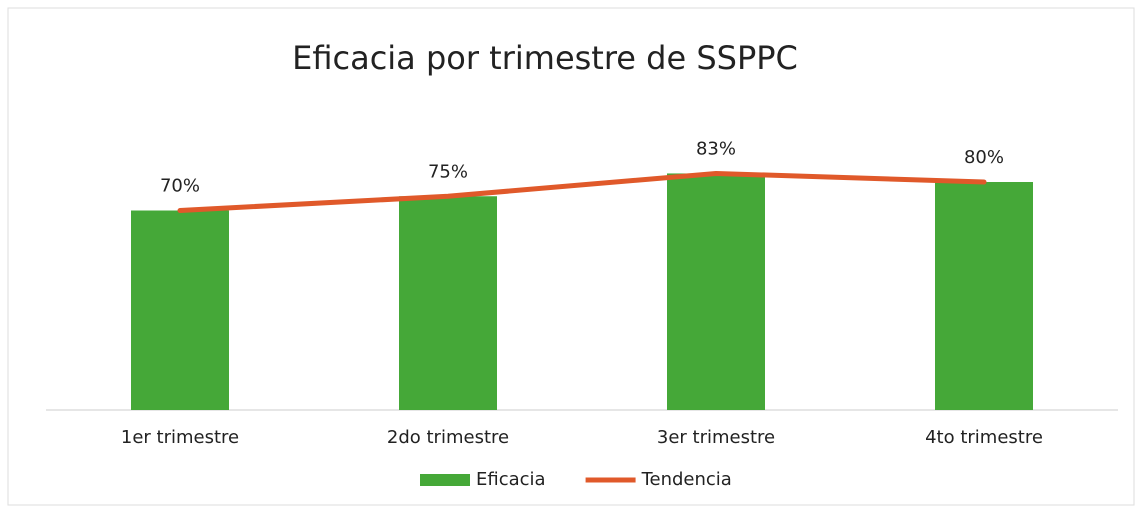 This screenshot has width=1142, height=513. Describe the element at coordinates (582, 191) in the screenshot. I see `trend-line` at that location.